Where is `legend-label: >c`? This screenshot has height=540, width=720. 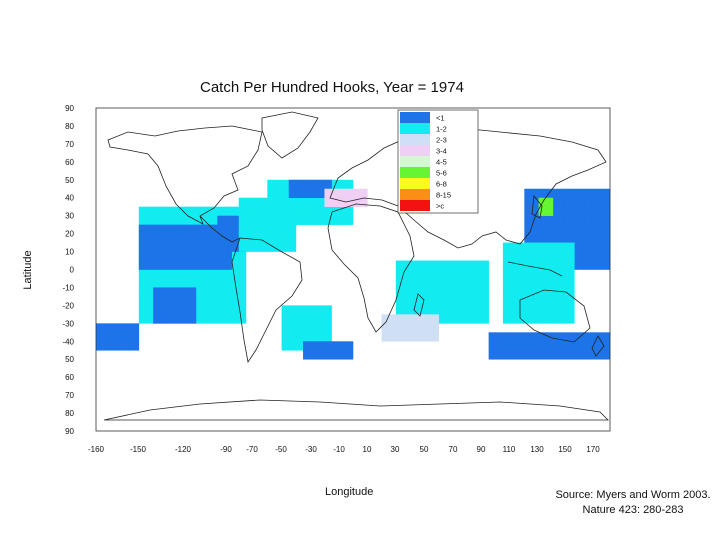 legend-label: >c is located at coordinates (440, 206).